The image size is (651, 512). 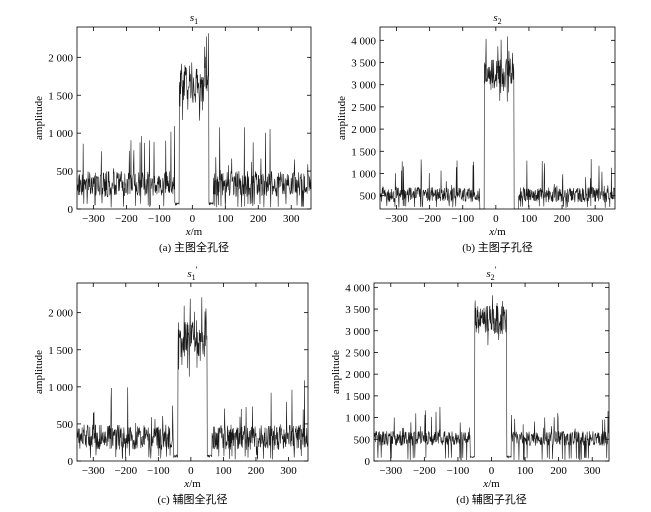 I want to click on panel-caption: (b) 主图子孔径, so click(x=497, y=247).